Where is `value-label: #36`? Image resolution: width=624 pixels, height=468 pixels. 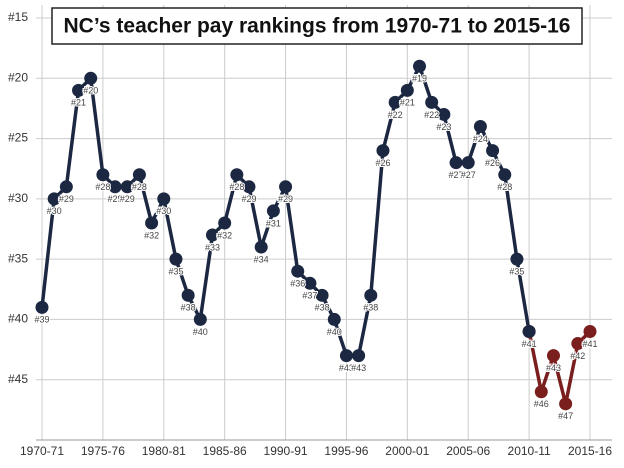
value-label: #36 is located at coordinates (297, 284).